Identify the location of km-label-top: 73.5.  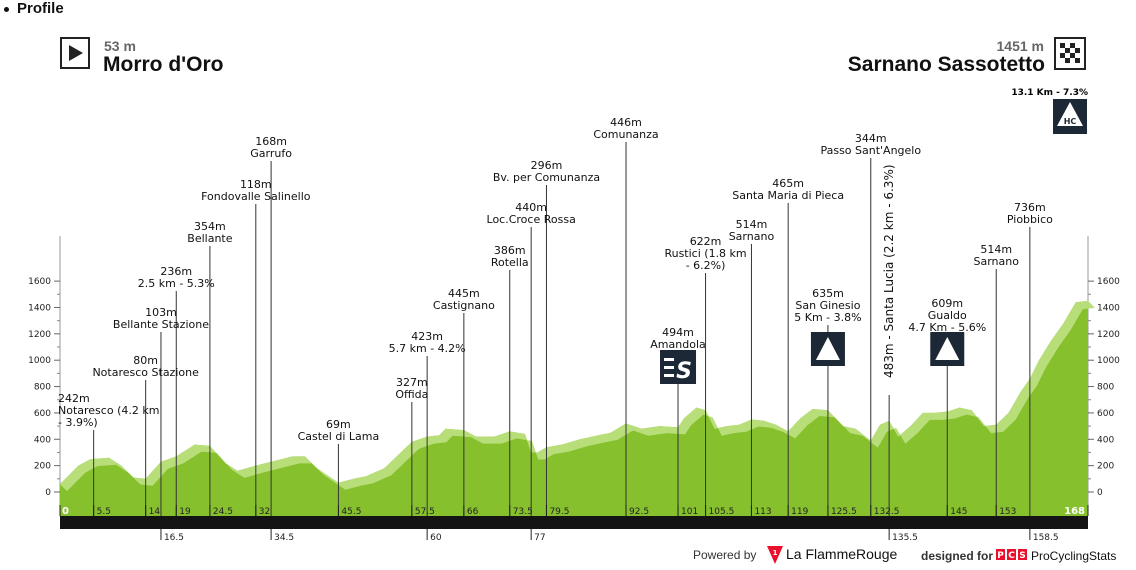
(523, 512).